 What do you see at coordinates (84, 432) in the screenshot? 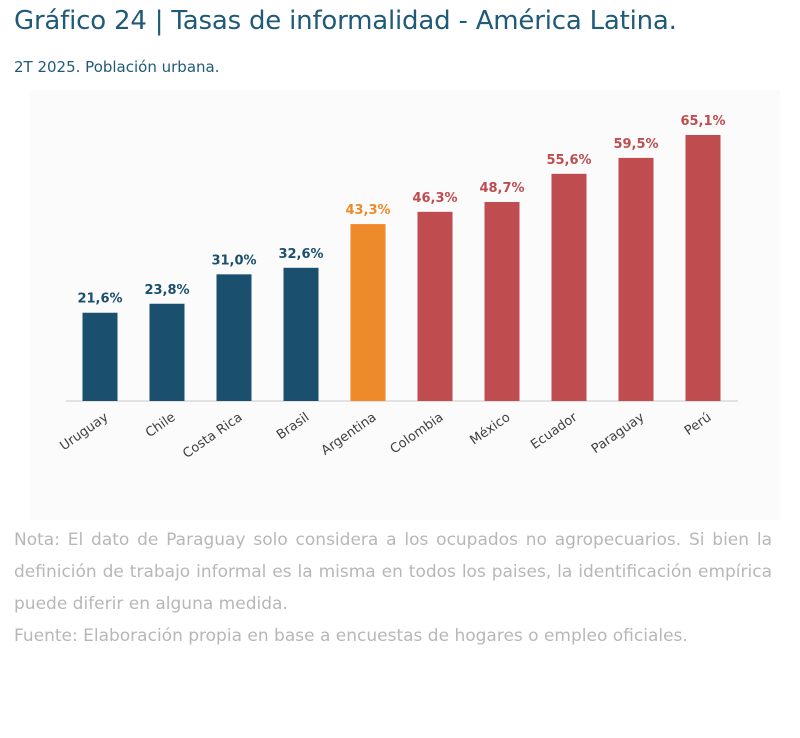
I see `x-tick-label: Uruguay` at bounding box center [84, 432].